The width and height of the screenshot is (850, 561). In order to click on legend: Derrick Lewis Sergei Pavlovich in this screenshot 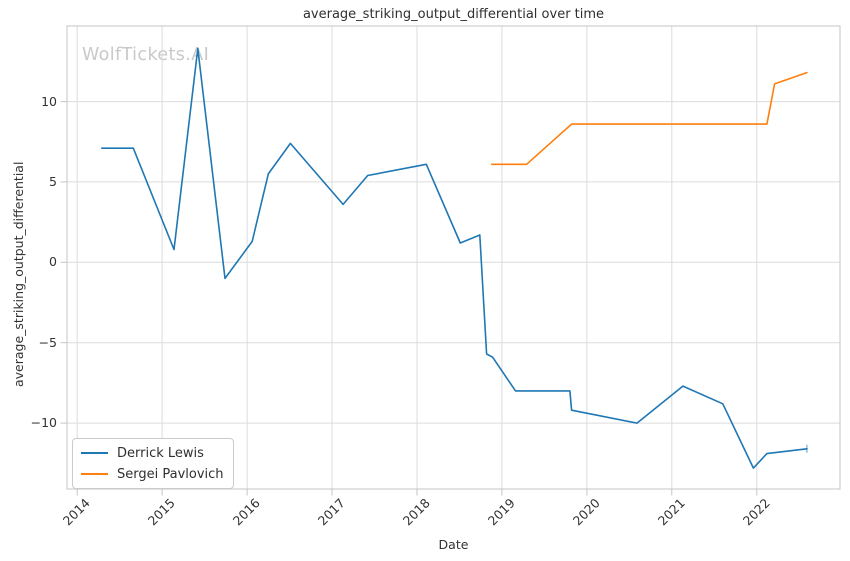, I will do `click(153, 463)`.